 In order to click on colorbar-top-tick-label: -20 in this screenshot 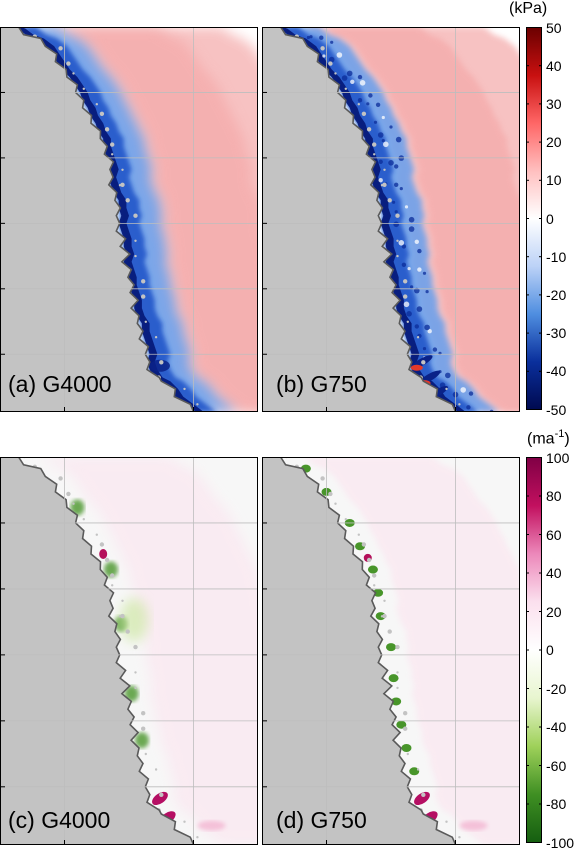, I will do `click(556, 294)`.